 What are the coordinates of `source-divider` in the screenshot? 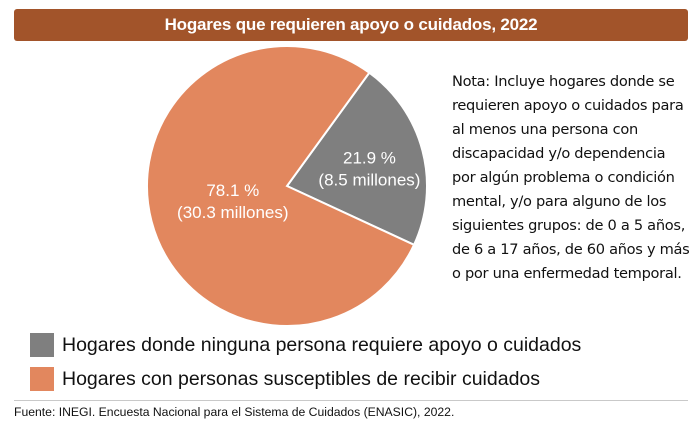 It's located at (351, 400).